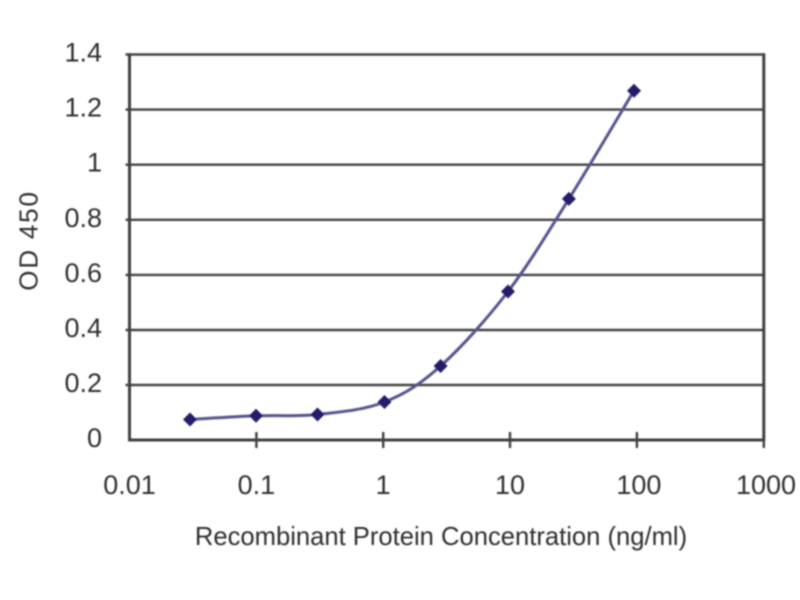  Describe the element at coordinates (83, 53) in the screenshot. I see `svg-text: 1.4` at that location.